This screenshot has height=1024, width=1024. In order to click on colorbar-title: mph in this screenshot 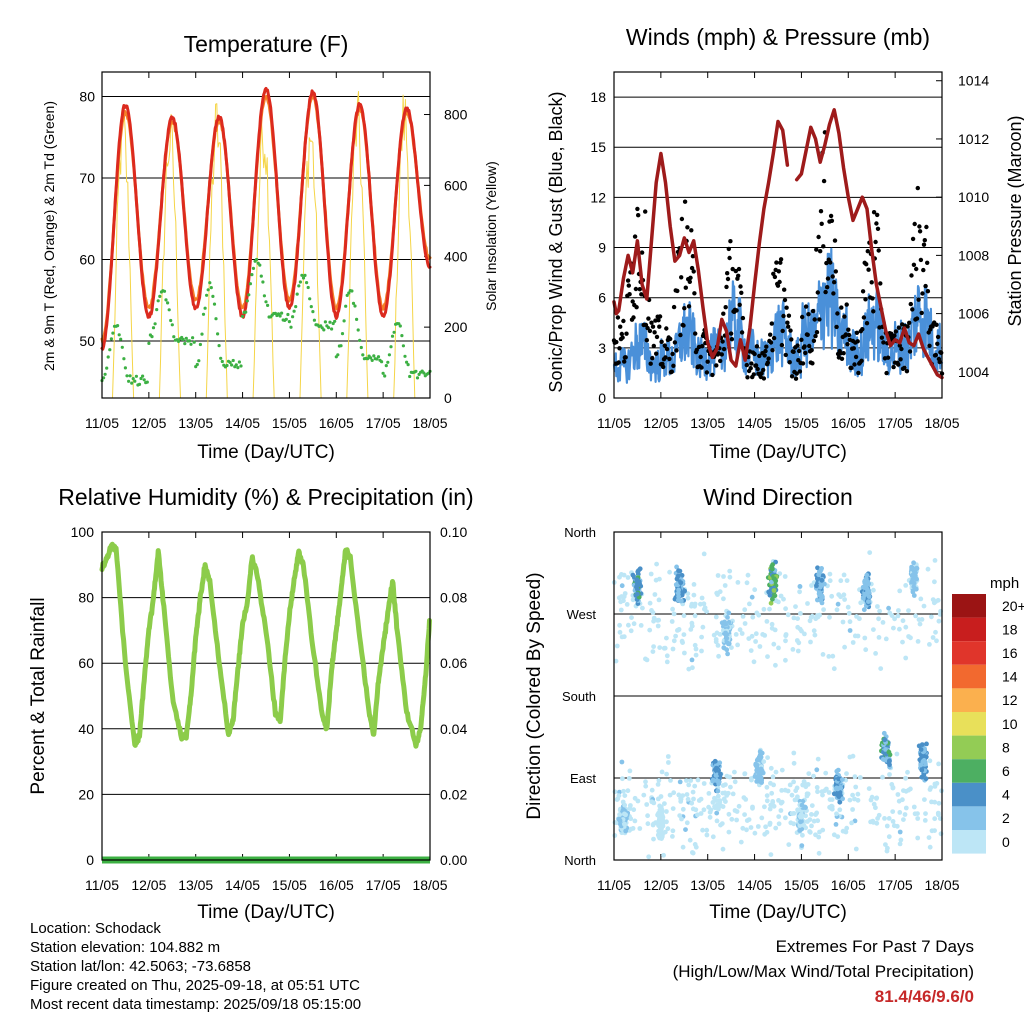, I will do `click(1004, 583)`.